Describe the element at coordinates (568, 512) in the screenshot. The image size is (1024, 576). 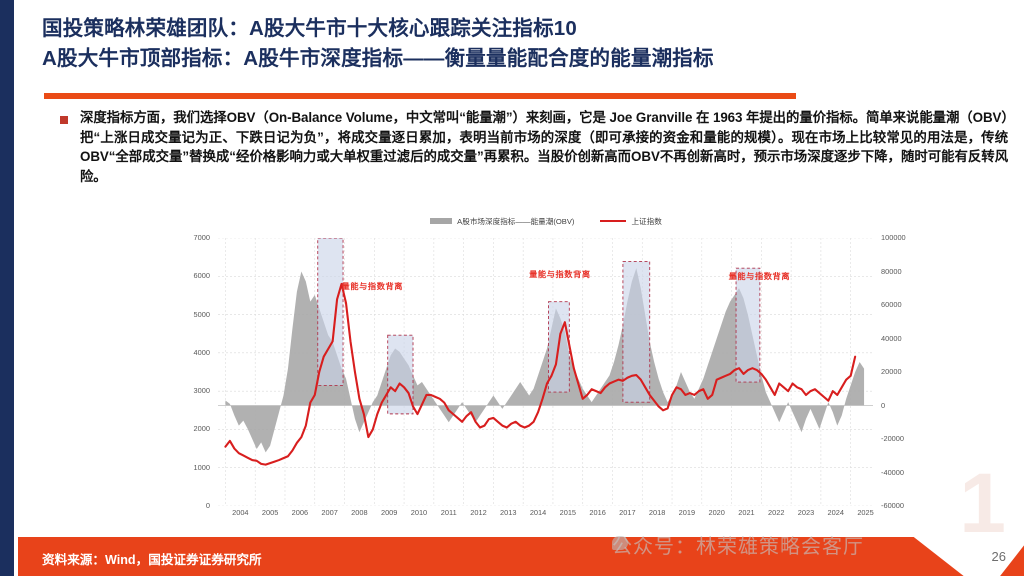
I see `x-tick: 2015` at that location.